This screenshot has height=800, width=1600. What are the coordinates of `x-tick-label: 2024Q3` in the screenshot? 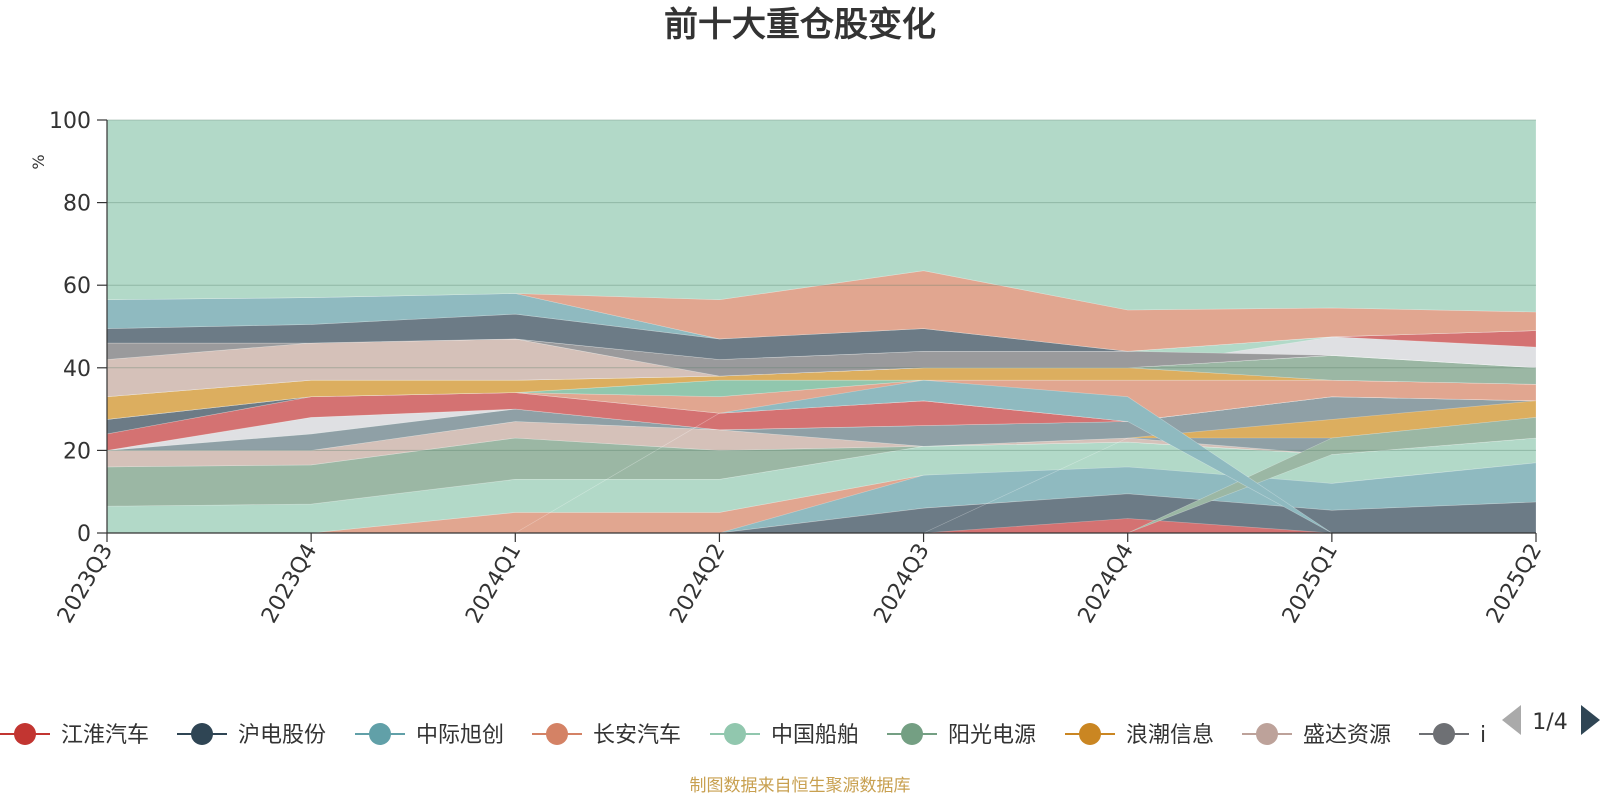 It's located at (901, 584).